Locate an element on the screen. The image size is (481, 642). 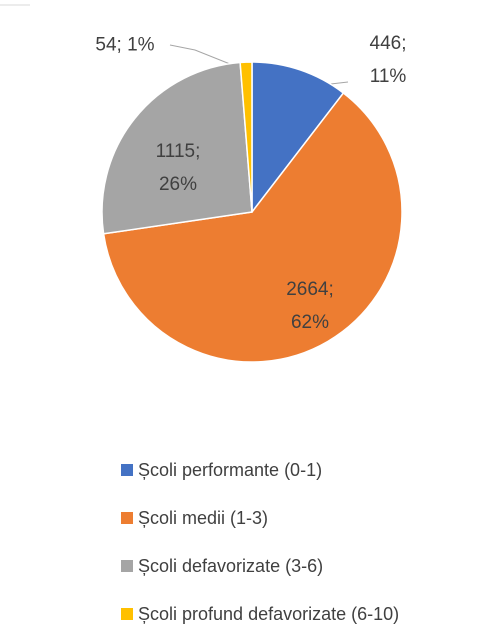
legend-item: Școli profund defavorizate (6-10) is located at coordinates (260, 614).